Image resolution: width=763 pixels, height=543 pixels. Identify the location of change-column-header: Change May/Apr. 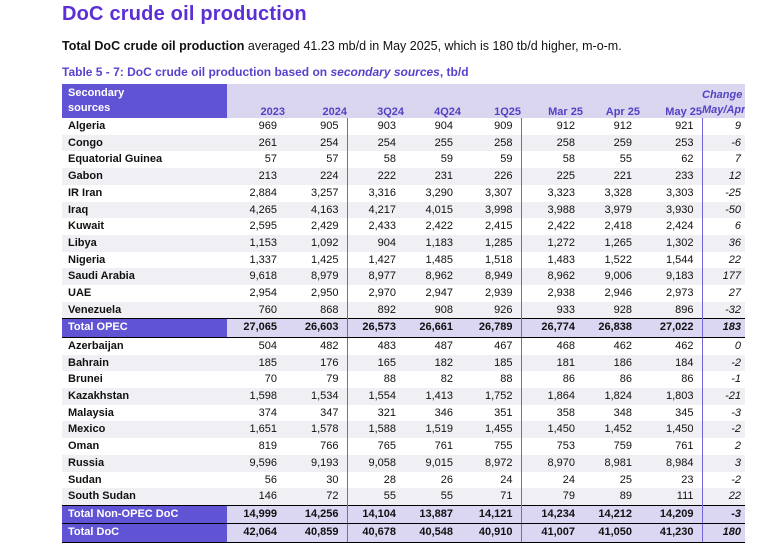
(723, 101).